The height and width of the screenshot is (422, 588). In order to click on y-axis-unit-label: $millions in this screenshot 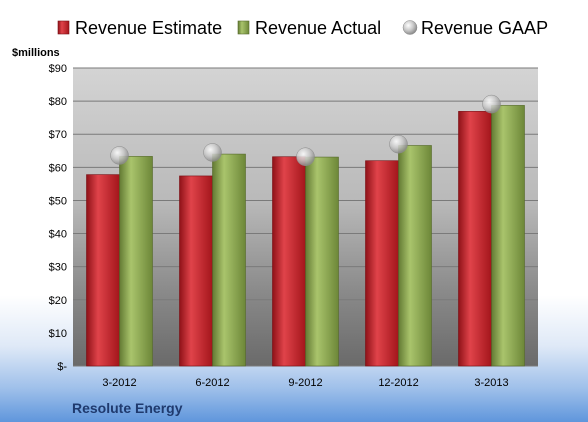, I will do `click(36, 53)`.